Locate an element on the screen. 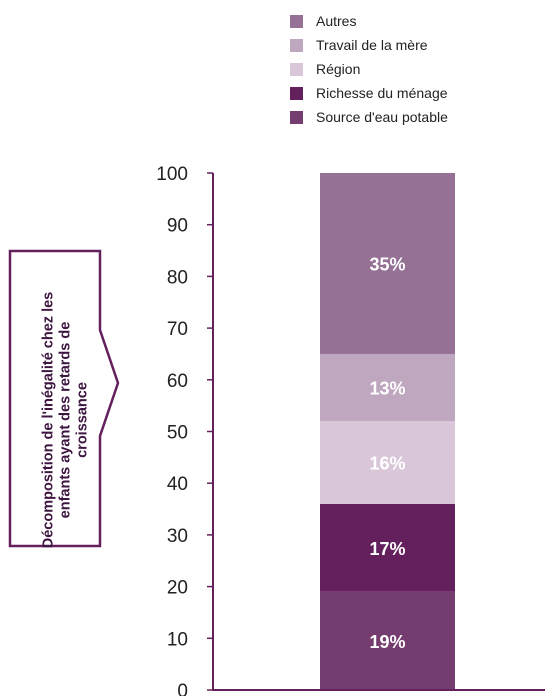 This screenshot has height=696, width=558. legend-item-travail-de-la-mere: Travail de la mère is located at coordinates (369, 45).